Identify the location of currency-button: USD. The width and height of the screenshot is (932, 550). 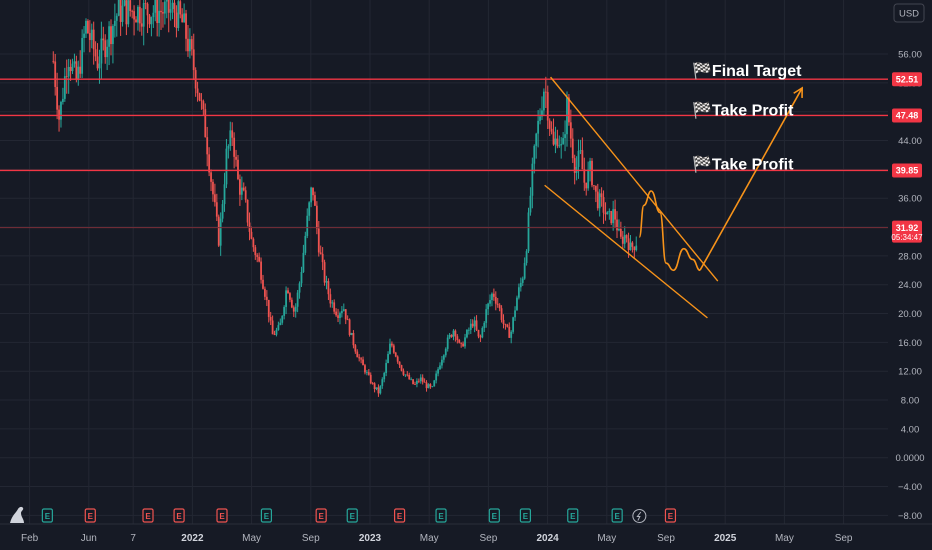
(909, 13).